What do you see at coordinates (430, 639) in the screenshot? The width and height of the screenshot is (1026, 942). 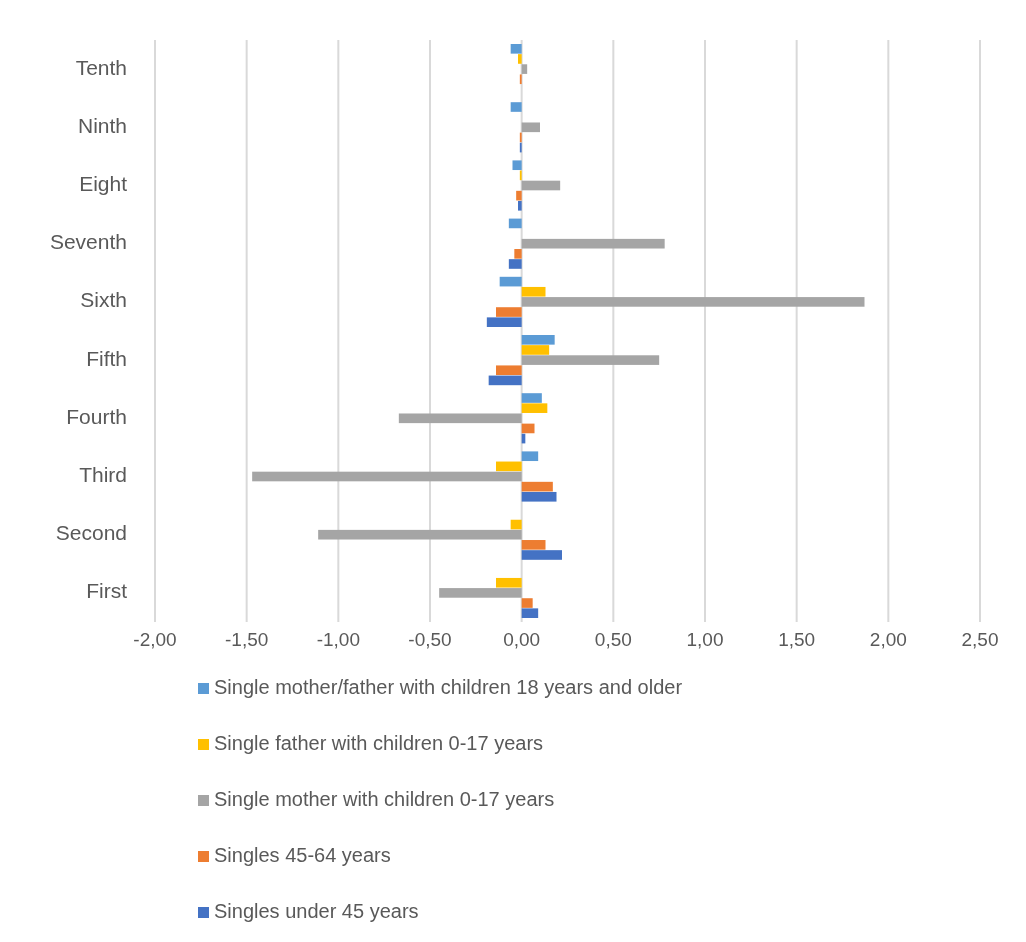 I see `x-tick-label: -0,50` at bounding box center [430, 639].